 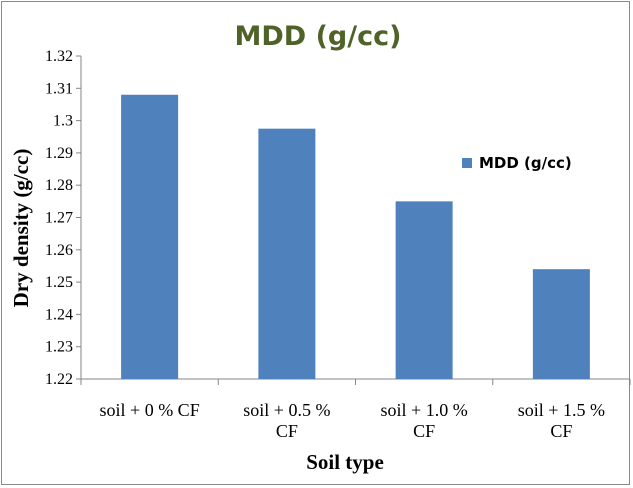 What do you see at coordinates (59, 314) in the screenshot?
I see `y-tick-label: 1.24` at bounding box center [59, 314].